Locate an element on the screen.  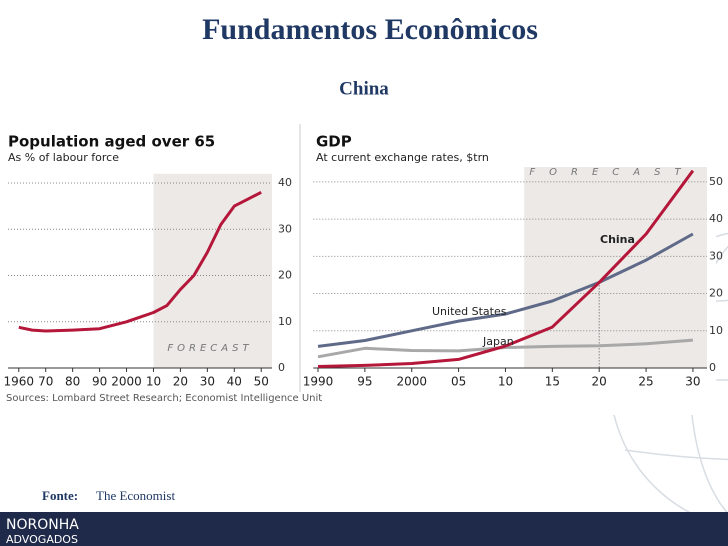
x-tick-label: 95 is located at coordinates (364, 382).